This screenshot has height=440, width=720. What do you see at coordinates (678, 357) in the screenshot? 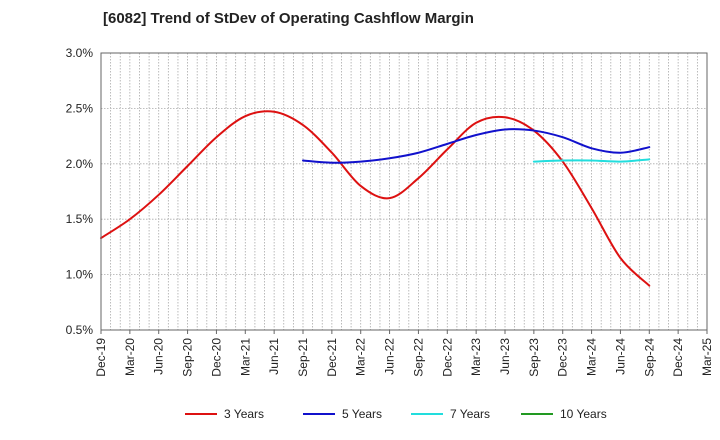
I see `x-tick-label: Dec-24` at bounding box center [678, 357].